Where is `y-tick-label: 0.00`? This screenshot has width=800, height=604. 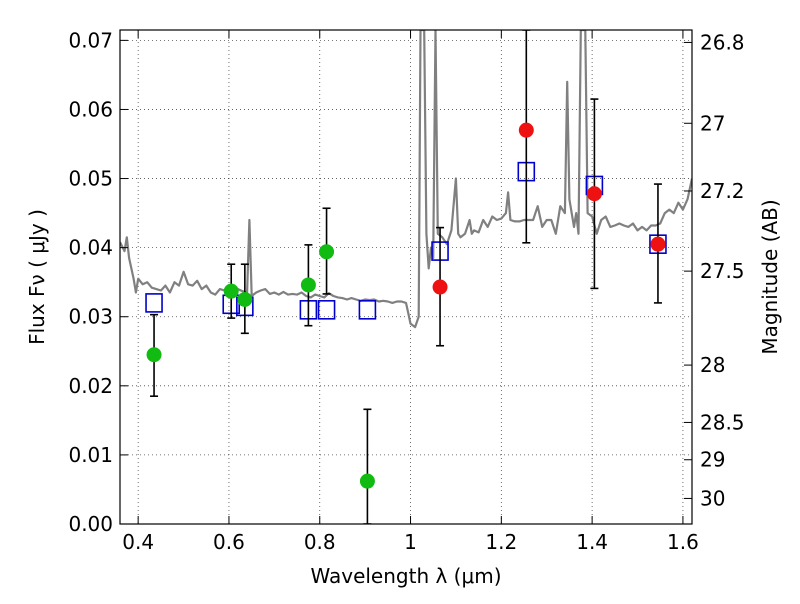
y-tick-label: 0.00 is located at coordinates (90, 524).